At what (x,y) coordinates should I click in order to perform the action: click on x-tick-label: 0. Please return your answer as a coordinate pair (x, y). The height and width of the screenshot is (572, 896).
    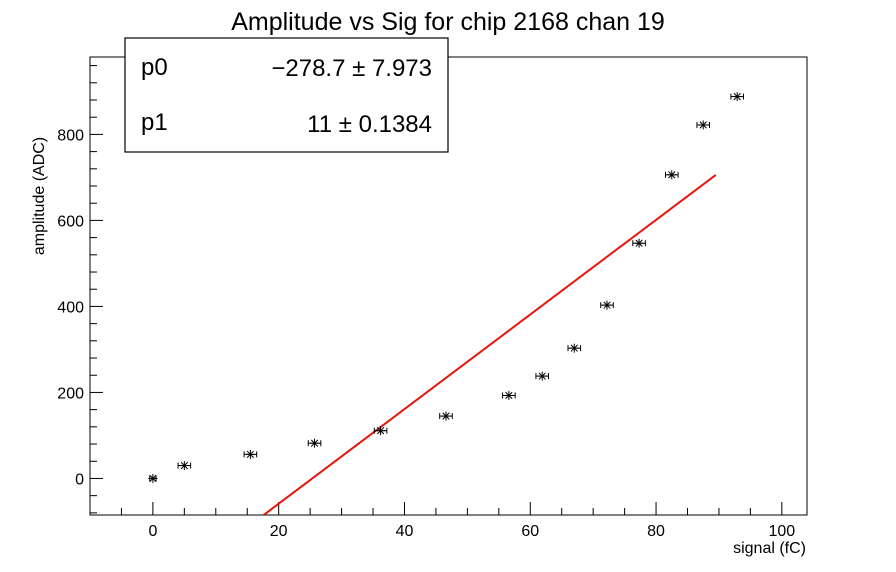
    Looking at the image, I should click on (152, 531).